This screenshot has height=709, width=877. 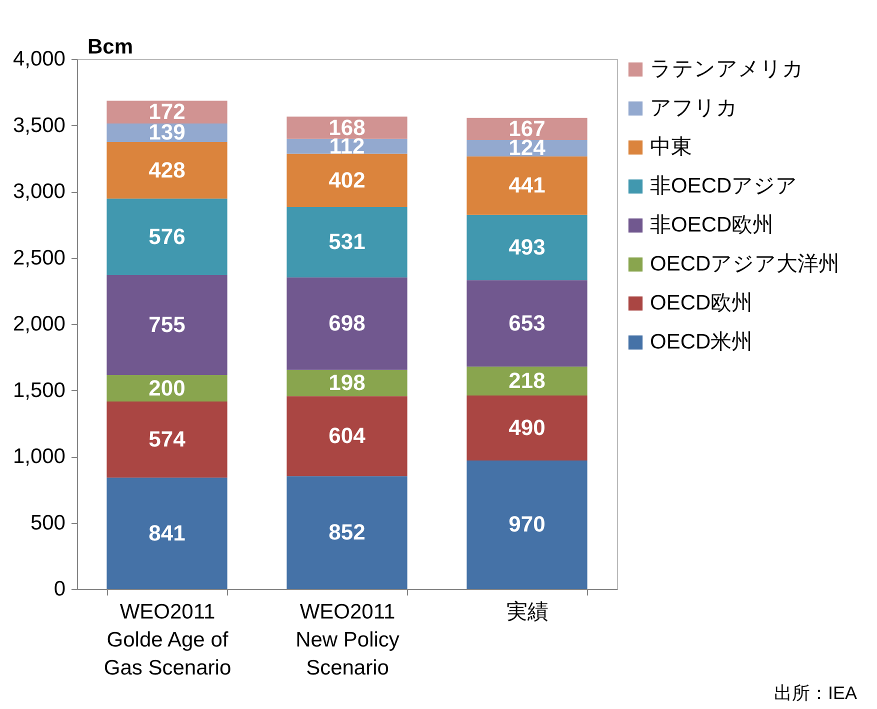 I want to click on legend-label: アフリカ, so click(x=694, y=108).